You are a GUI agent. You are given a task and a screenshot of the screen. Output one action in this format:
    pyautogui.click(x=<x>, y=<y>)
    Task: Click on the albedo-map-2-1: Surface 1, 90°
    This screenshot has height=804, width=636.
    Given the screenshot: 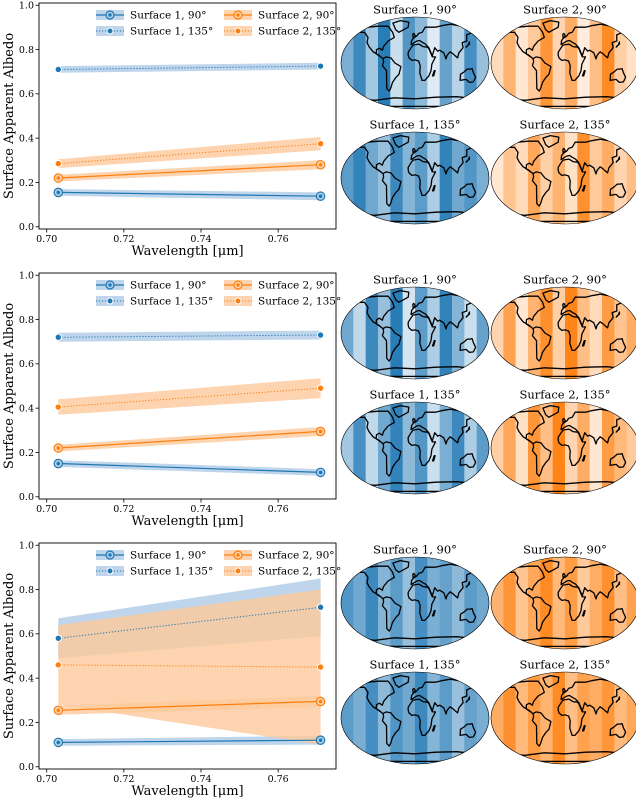 What is the action you would take?
    pyautogui.click(x=415, y=326)
    